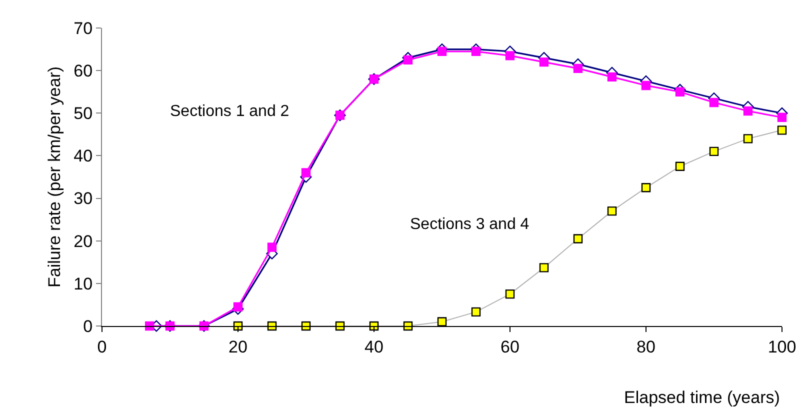 The height and width of the screenshot is (409, 808). Describe the element at coordinates (83, 241) in the screenshot. I see `y-tick-label: 20` at that location.